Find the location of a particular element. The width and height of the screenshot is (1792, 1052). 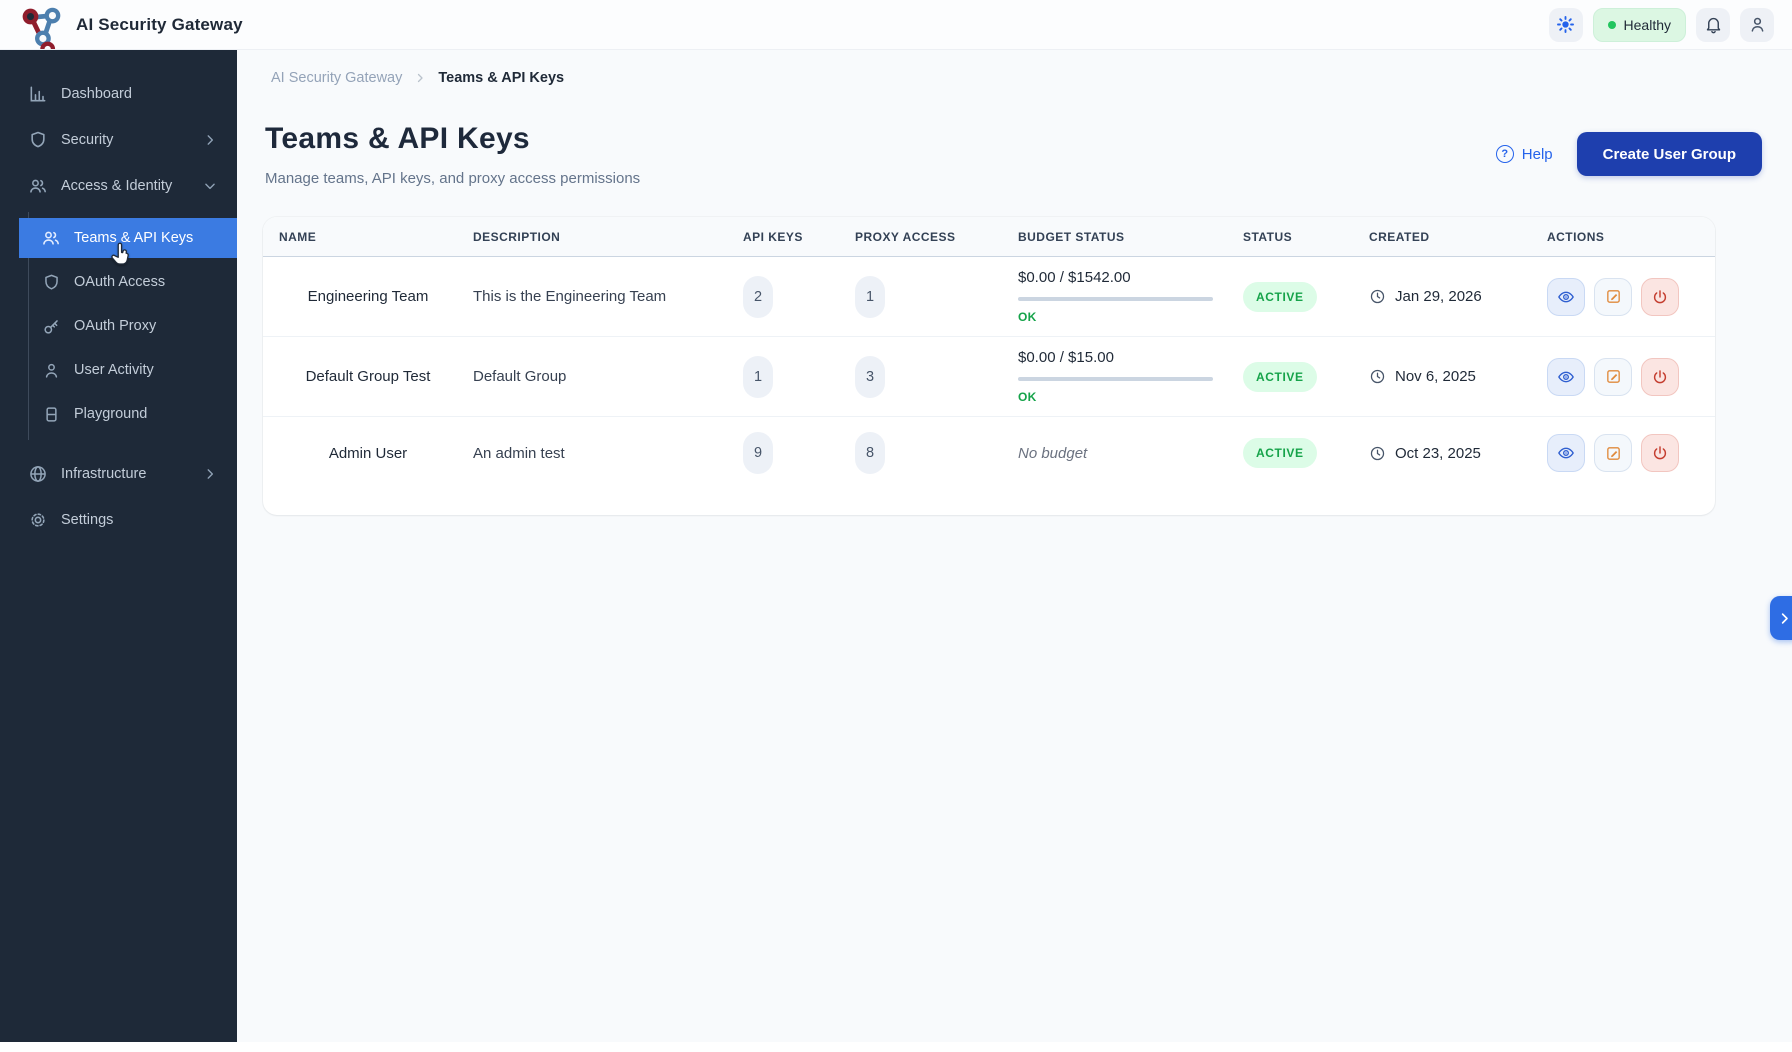

sidebar-item-label: OAuth Access is located at coordinates (120, 282).